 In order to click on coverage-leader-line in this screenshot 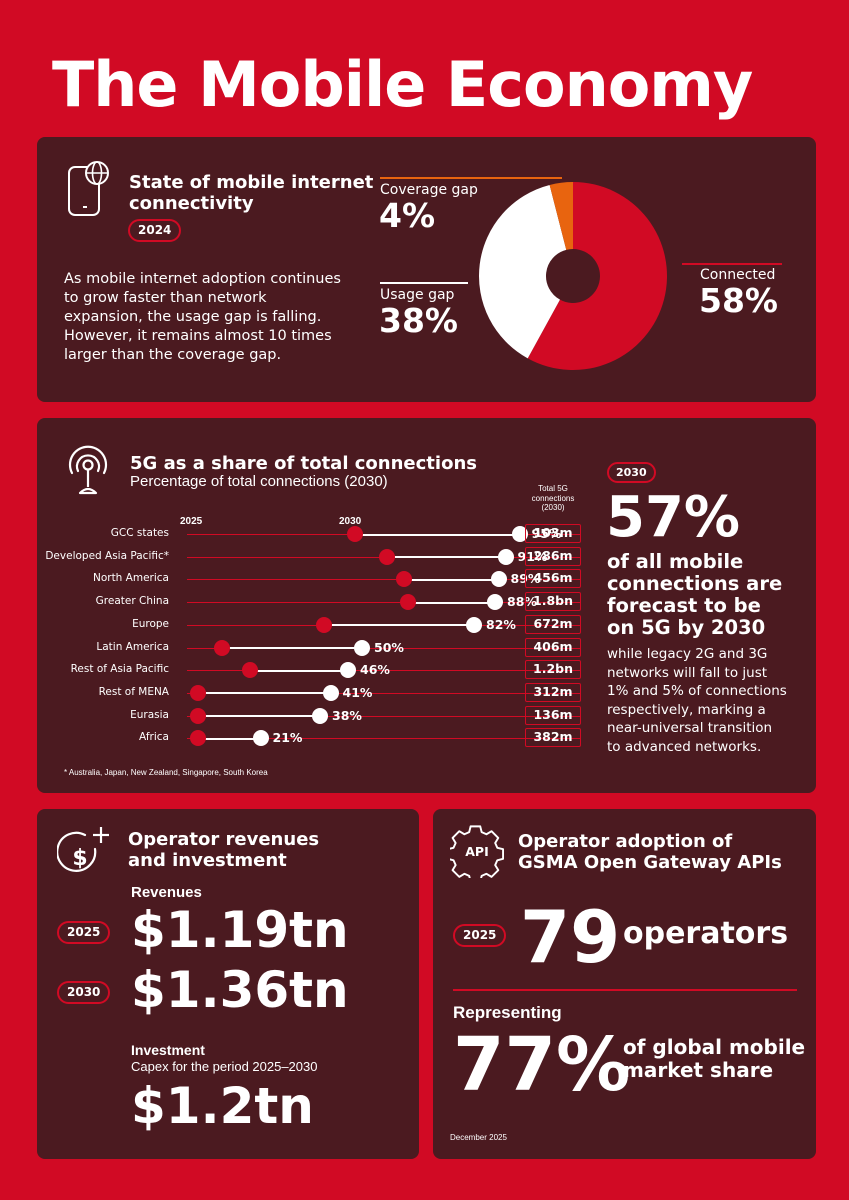, I will do `click(471, 178)`.